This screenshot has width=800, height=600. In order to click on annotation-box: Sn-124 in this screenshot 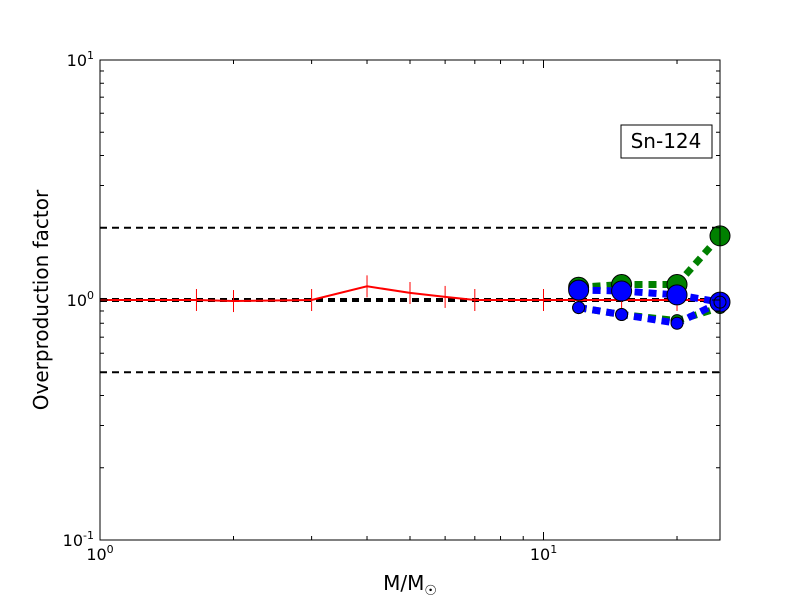, I will do `click(666, 141)`.